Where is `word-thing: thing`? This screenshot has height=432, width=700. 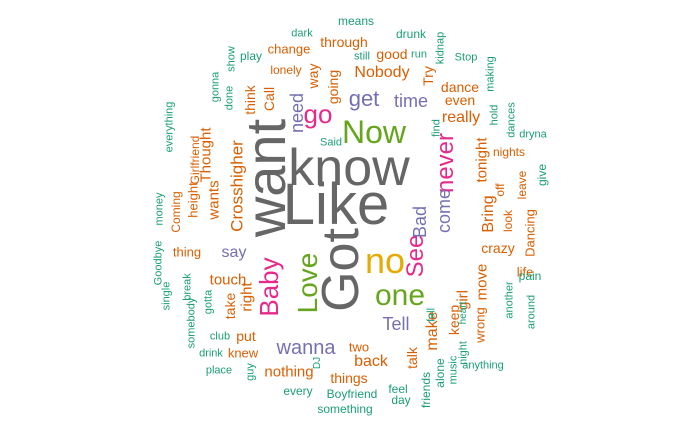
word-thing: thing is located at coordinates (187, 252).